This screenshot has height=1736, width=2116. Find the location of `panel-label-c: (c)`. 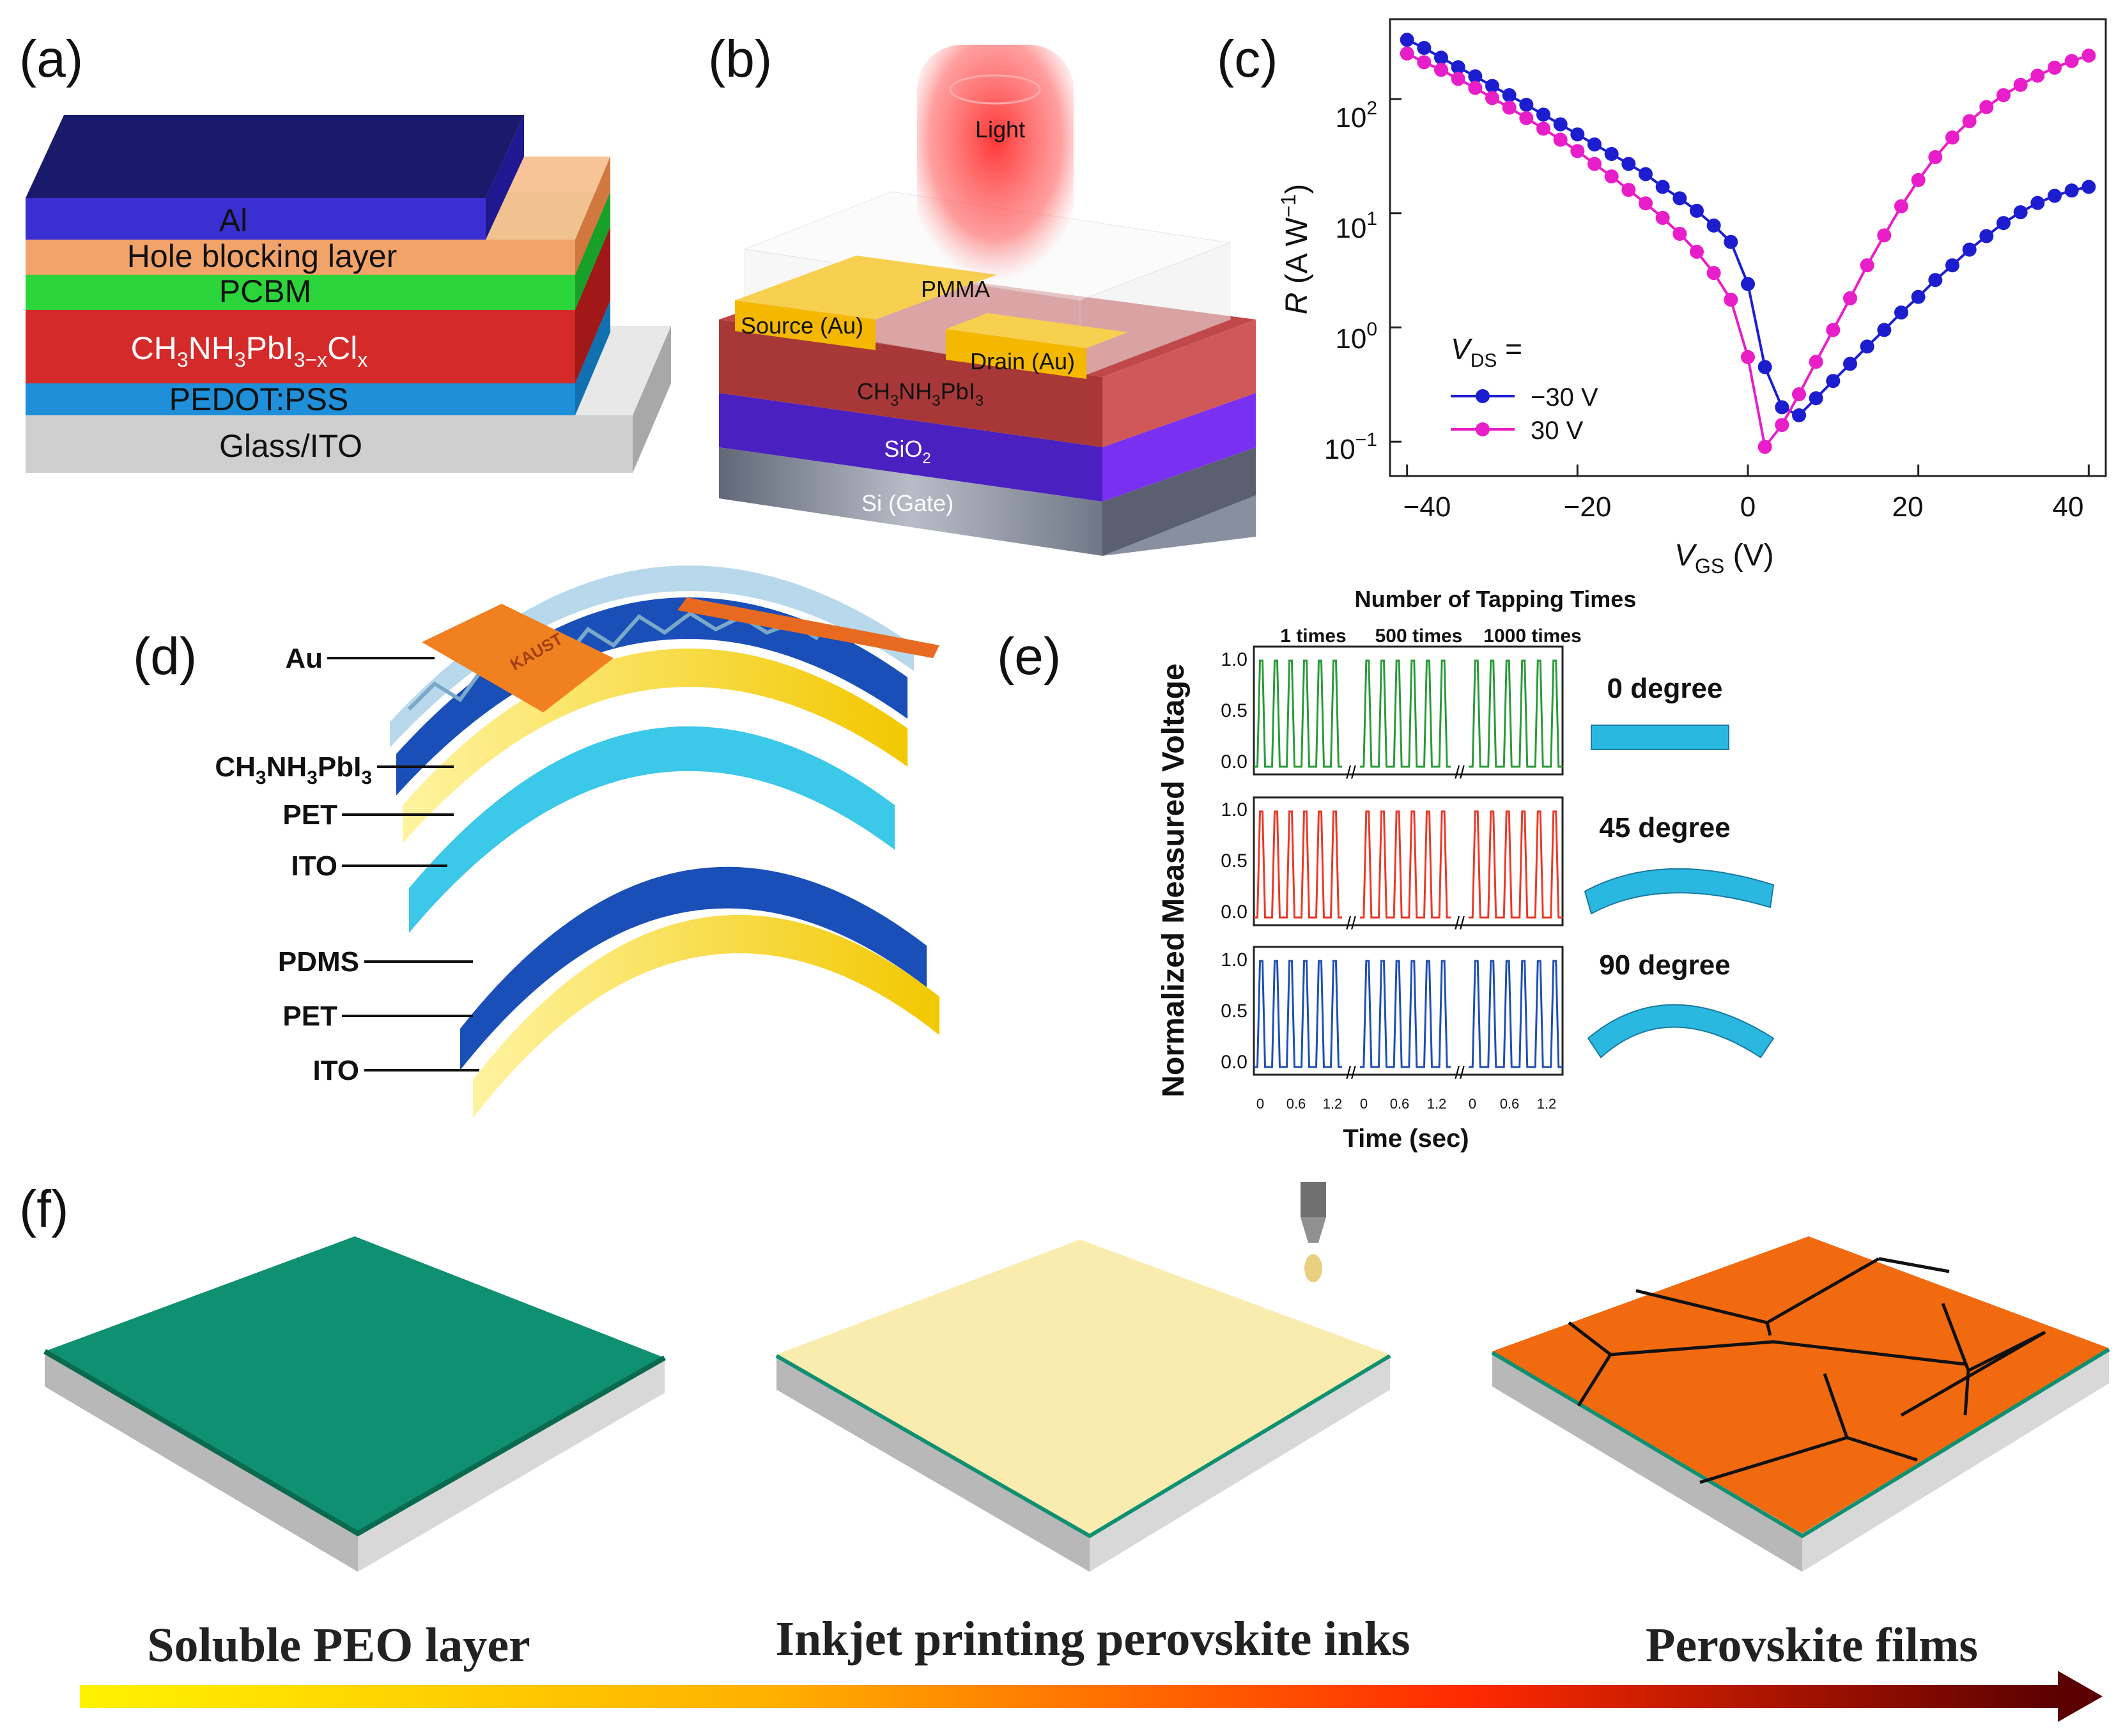

panel-label-c: (c) is located at coordinates (1247, 59).